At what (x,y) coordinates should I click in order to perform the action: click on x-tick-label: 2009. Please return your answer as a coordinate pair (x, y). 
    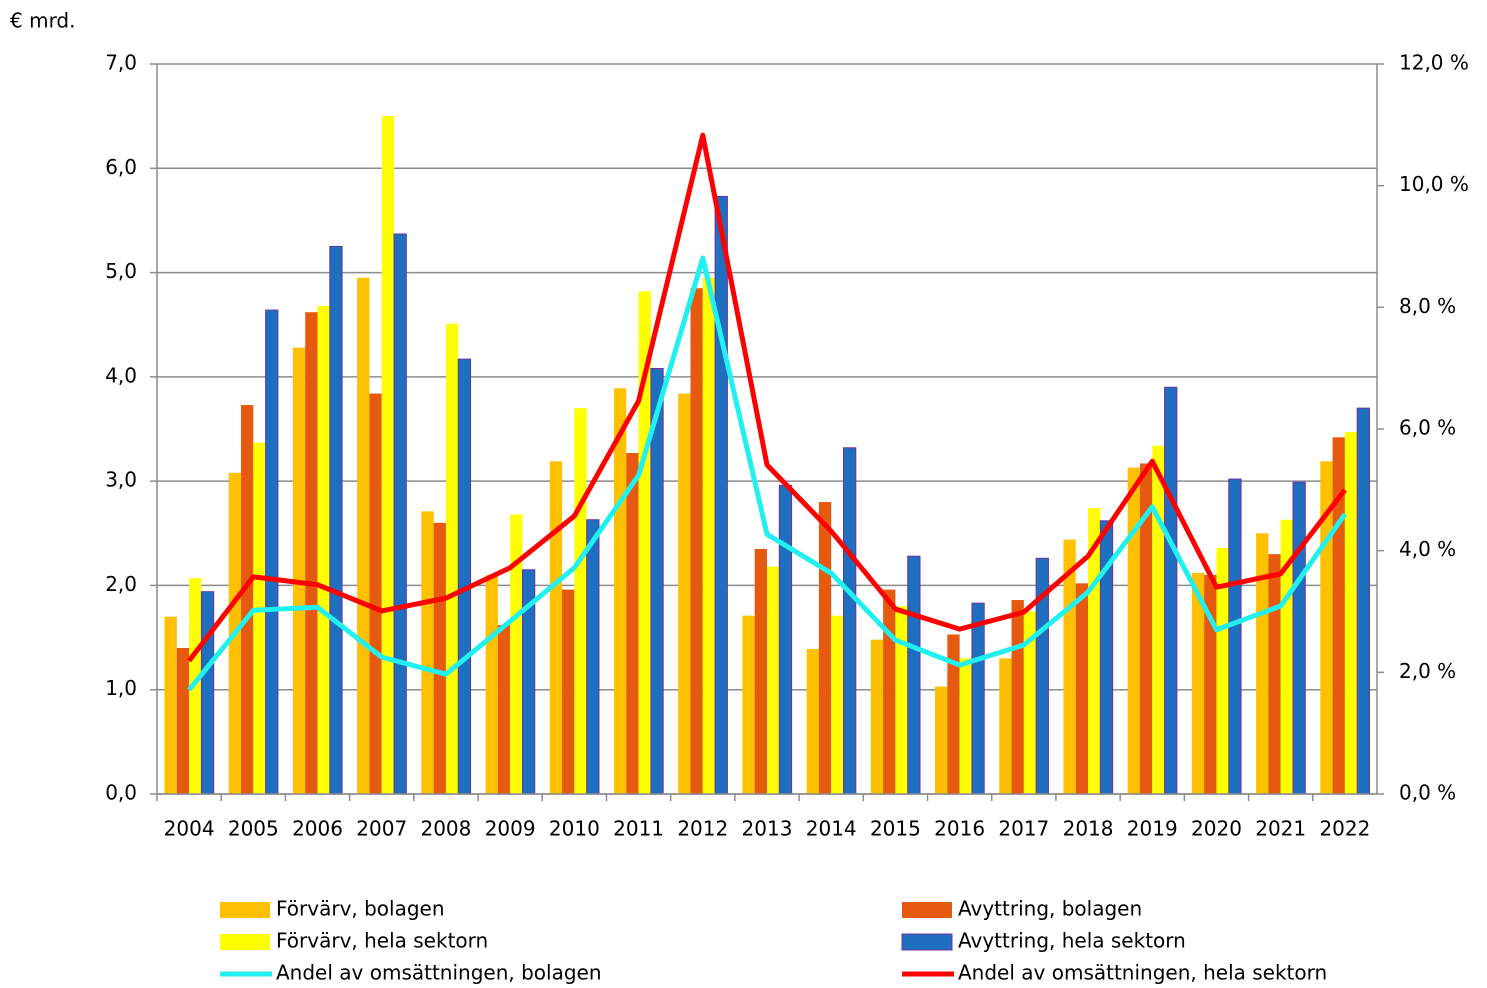
    Looking at the image, I should click on (510, 829).